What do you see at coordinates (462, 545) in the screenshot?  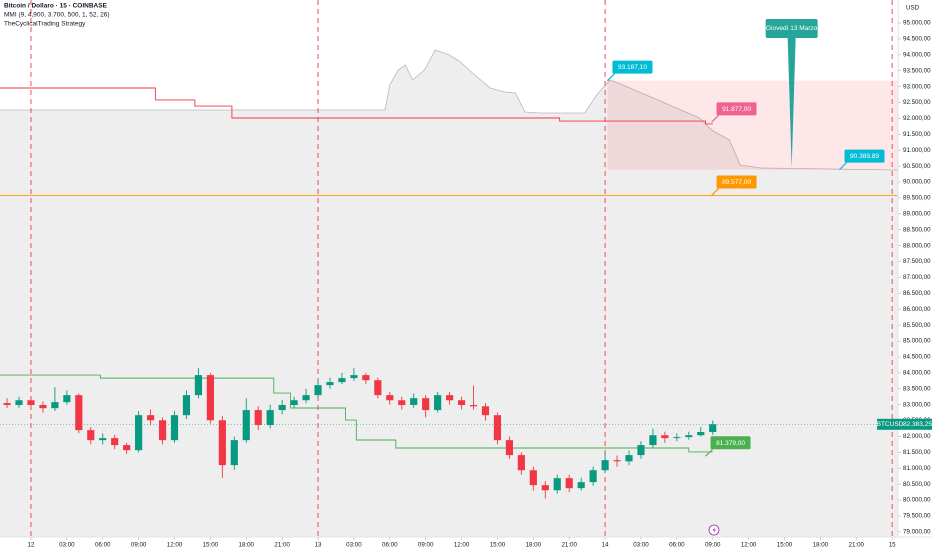 I see `x-tick-label: 12:00` at bounding box center [462, 545].